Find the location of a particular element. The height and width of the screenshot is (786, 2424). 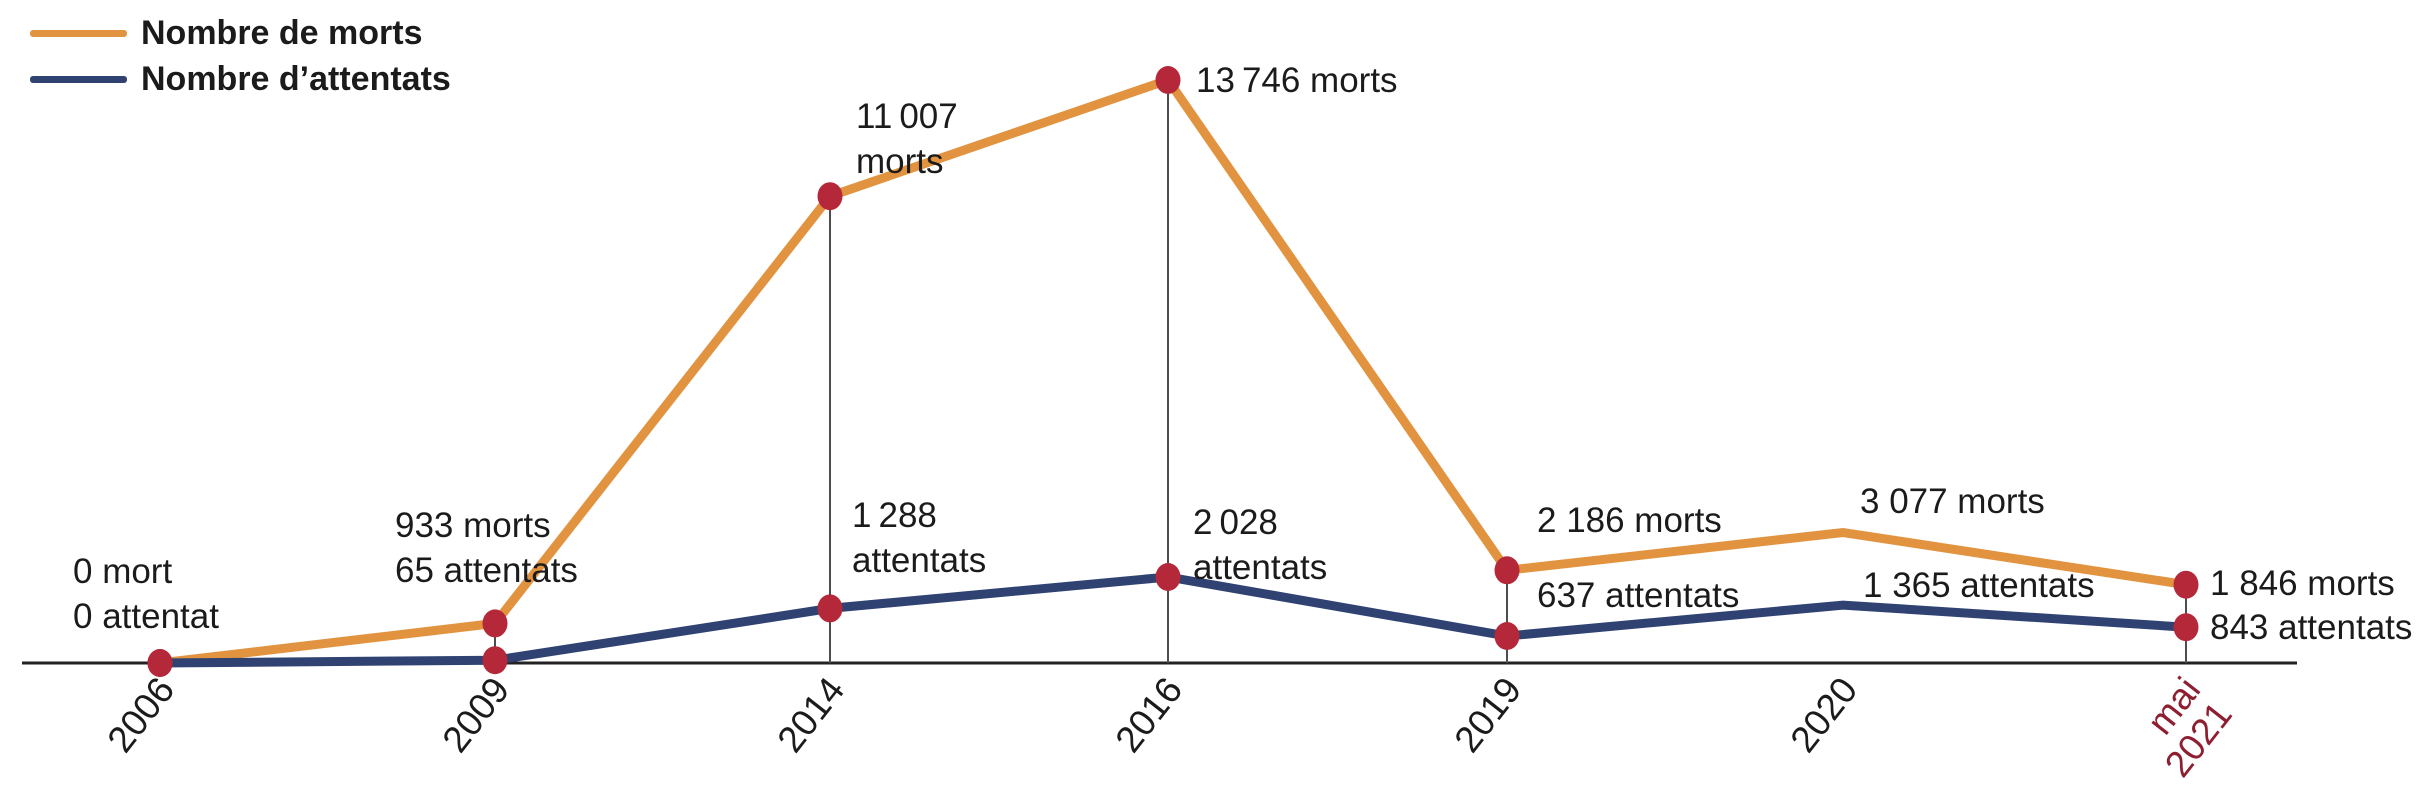

data-point-marker-morts-2016 is located at coordinates (1168, 80).